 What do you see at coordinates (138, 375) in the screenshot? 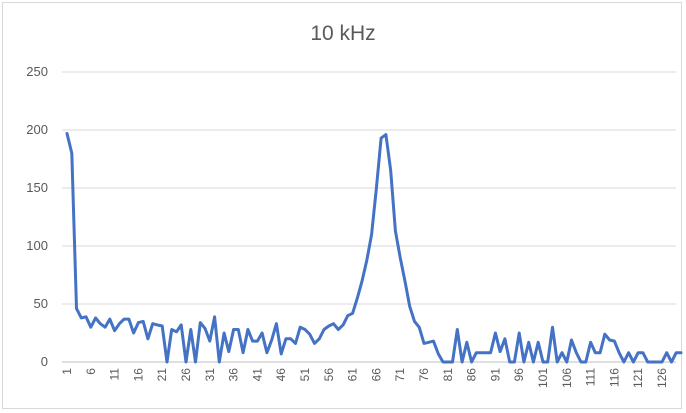
I see `x-tick-label: 16` at bounding box center [138, 375].